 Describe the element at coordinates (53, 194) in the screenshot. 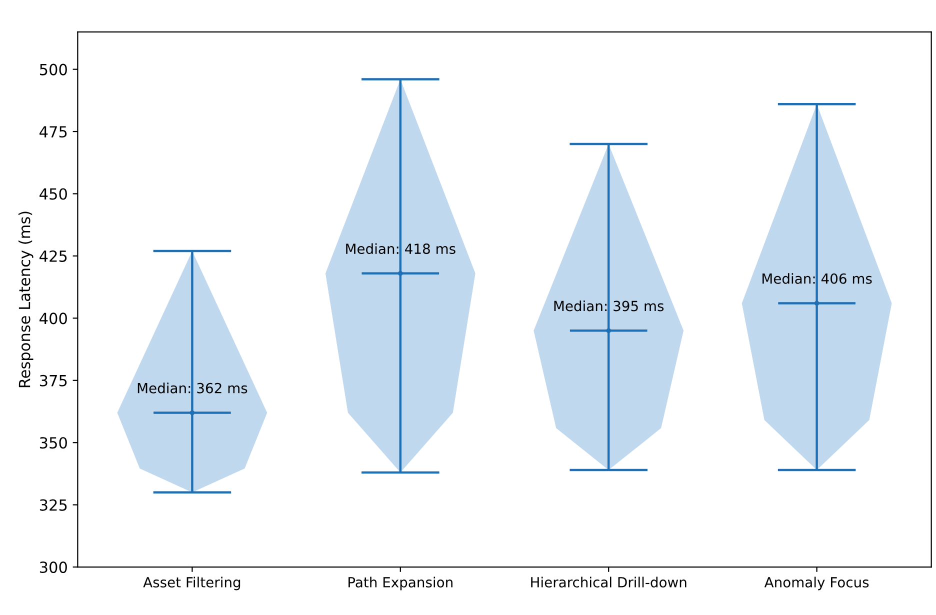

I see `y-tick-label: 450` at that location.